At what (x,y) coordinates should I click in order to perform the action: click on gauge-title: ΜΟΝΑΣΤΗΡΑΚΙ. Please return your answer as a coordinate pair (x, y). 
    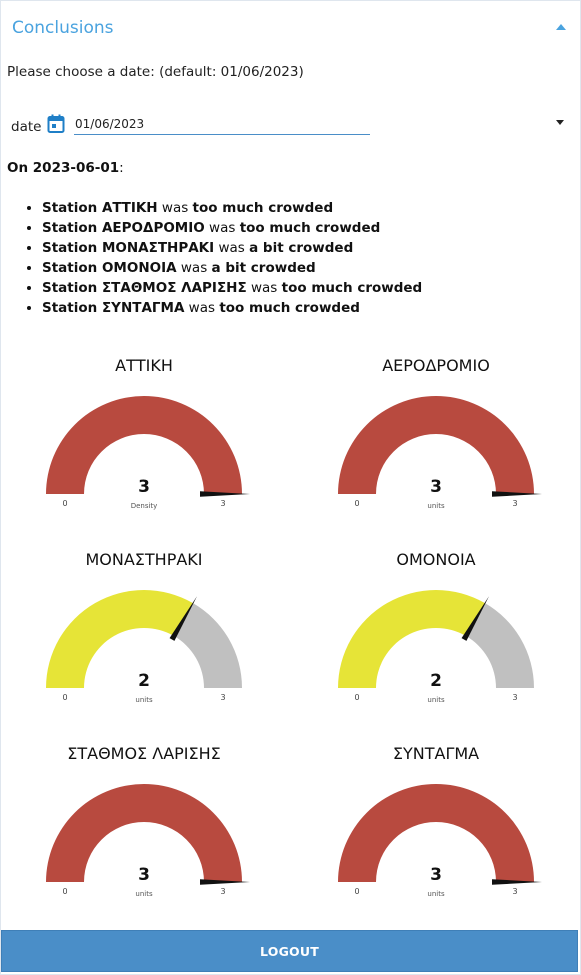
    Looking at the image, I should click on (144, 559).